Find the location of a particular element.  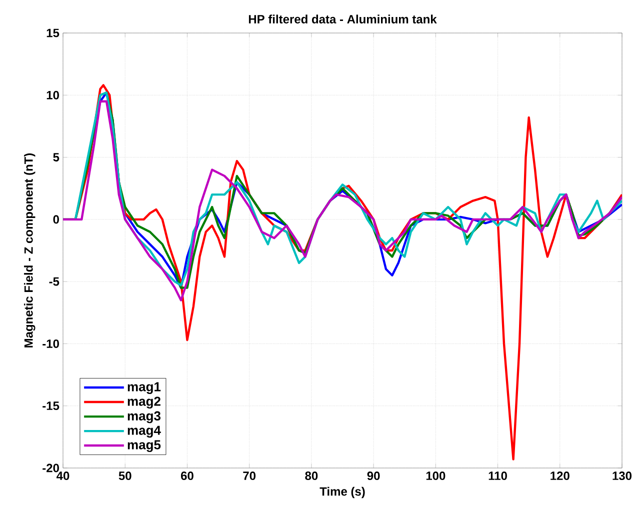

x-tick-label: 110 is located at coordinates (497, 476).